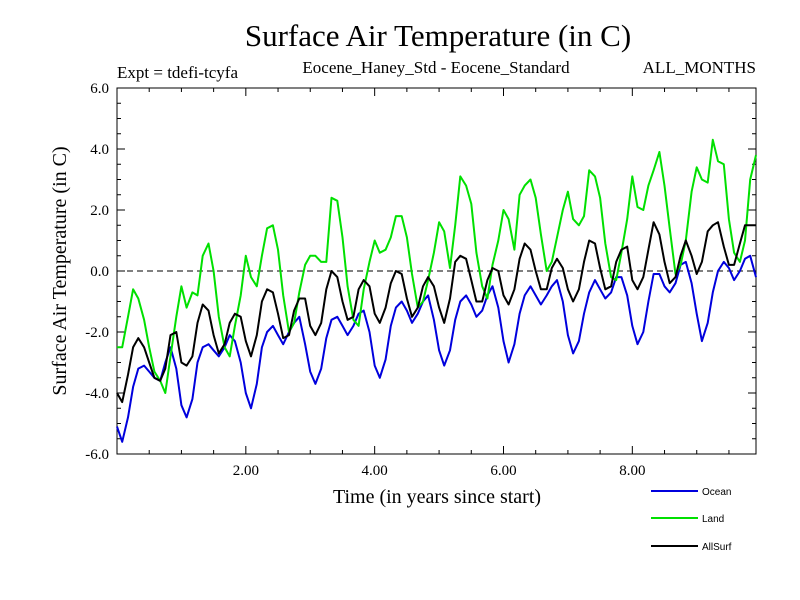 Image resolution: width=800 pixels, height=600 pixels. What do you see at coordinates (503, 471) in the screenshot?
I see `x-tick-label: 6.00` at bounding box center [503, 471].